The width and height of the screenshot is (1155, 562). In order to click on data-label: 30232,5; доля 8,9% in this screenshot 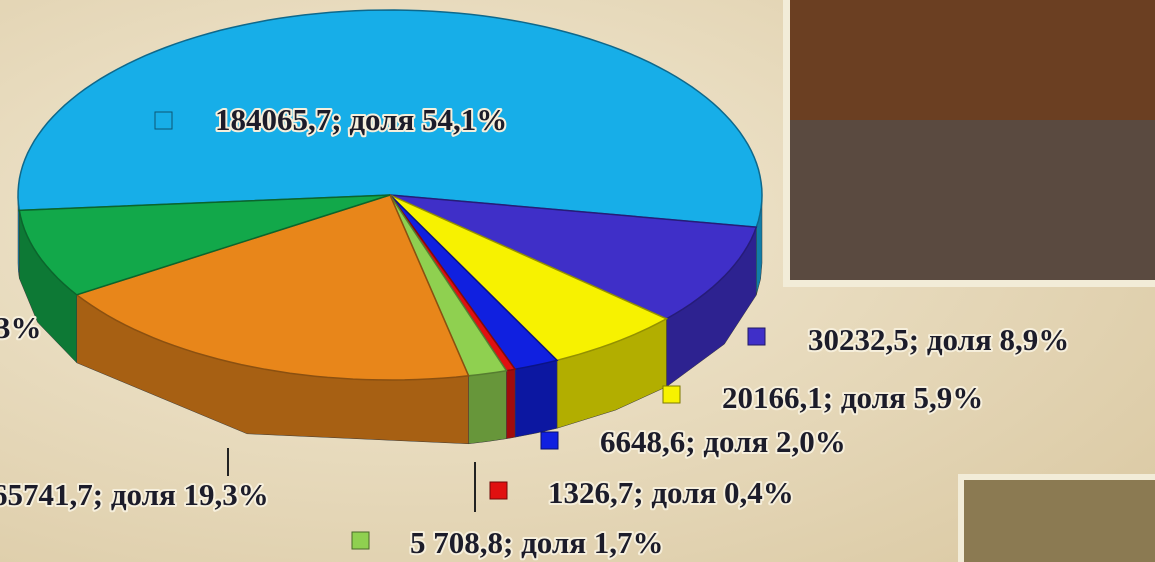, I will do `click(938, 339)`.